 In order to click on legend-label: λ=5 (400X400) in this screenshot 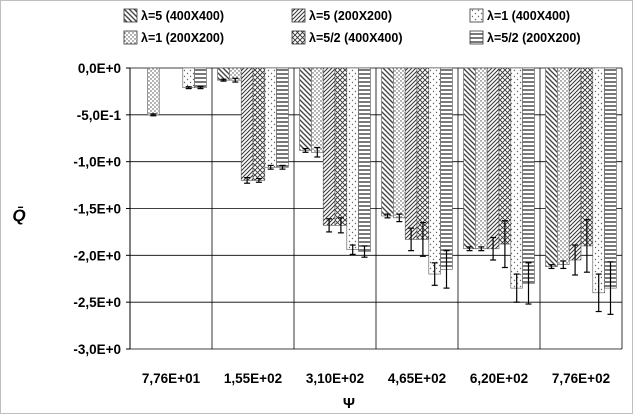, I will do `click(182, 16)`.